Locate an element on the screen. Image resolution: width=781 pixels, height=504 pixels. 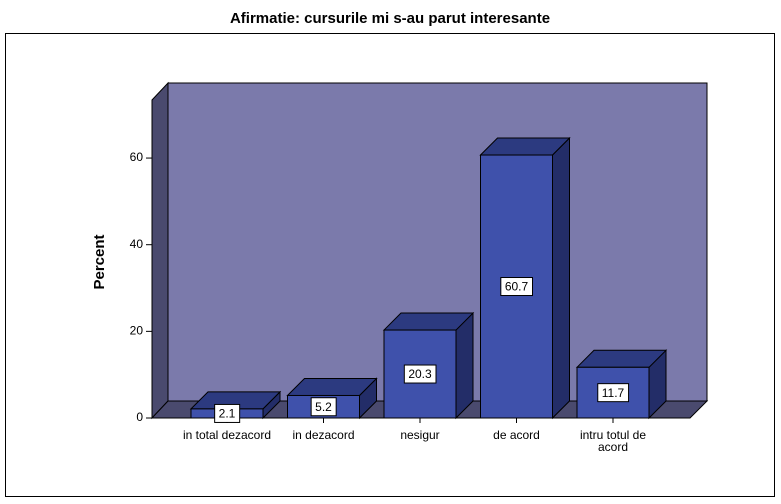
x-tick-label: in total dezacord is located at coordinates (227, 435).